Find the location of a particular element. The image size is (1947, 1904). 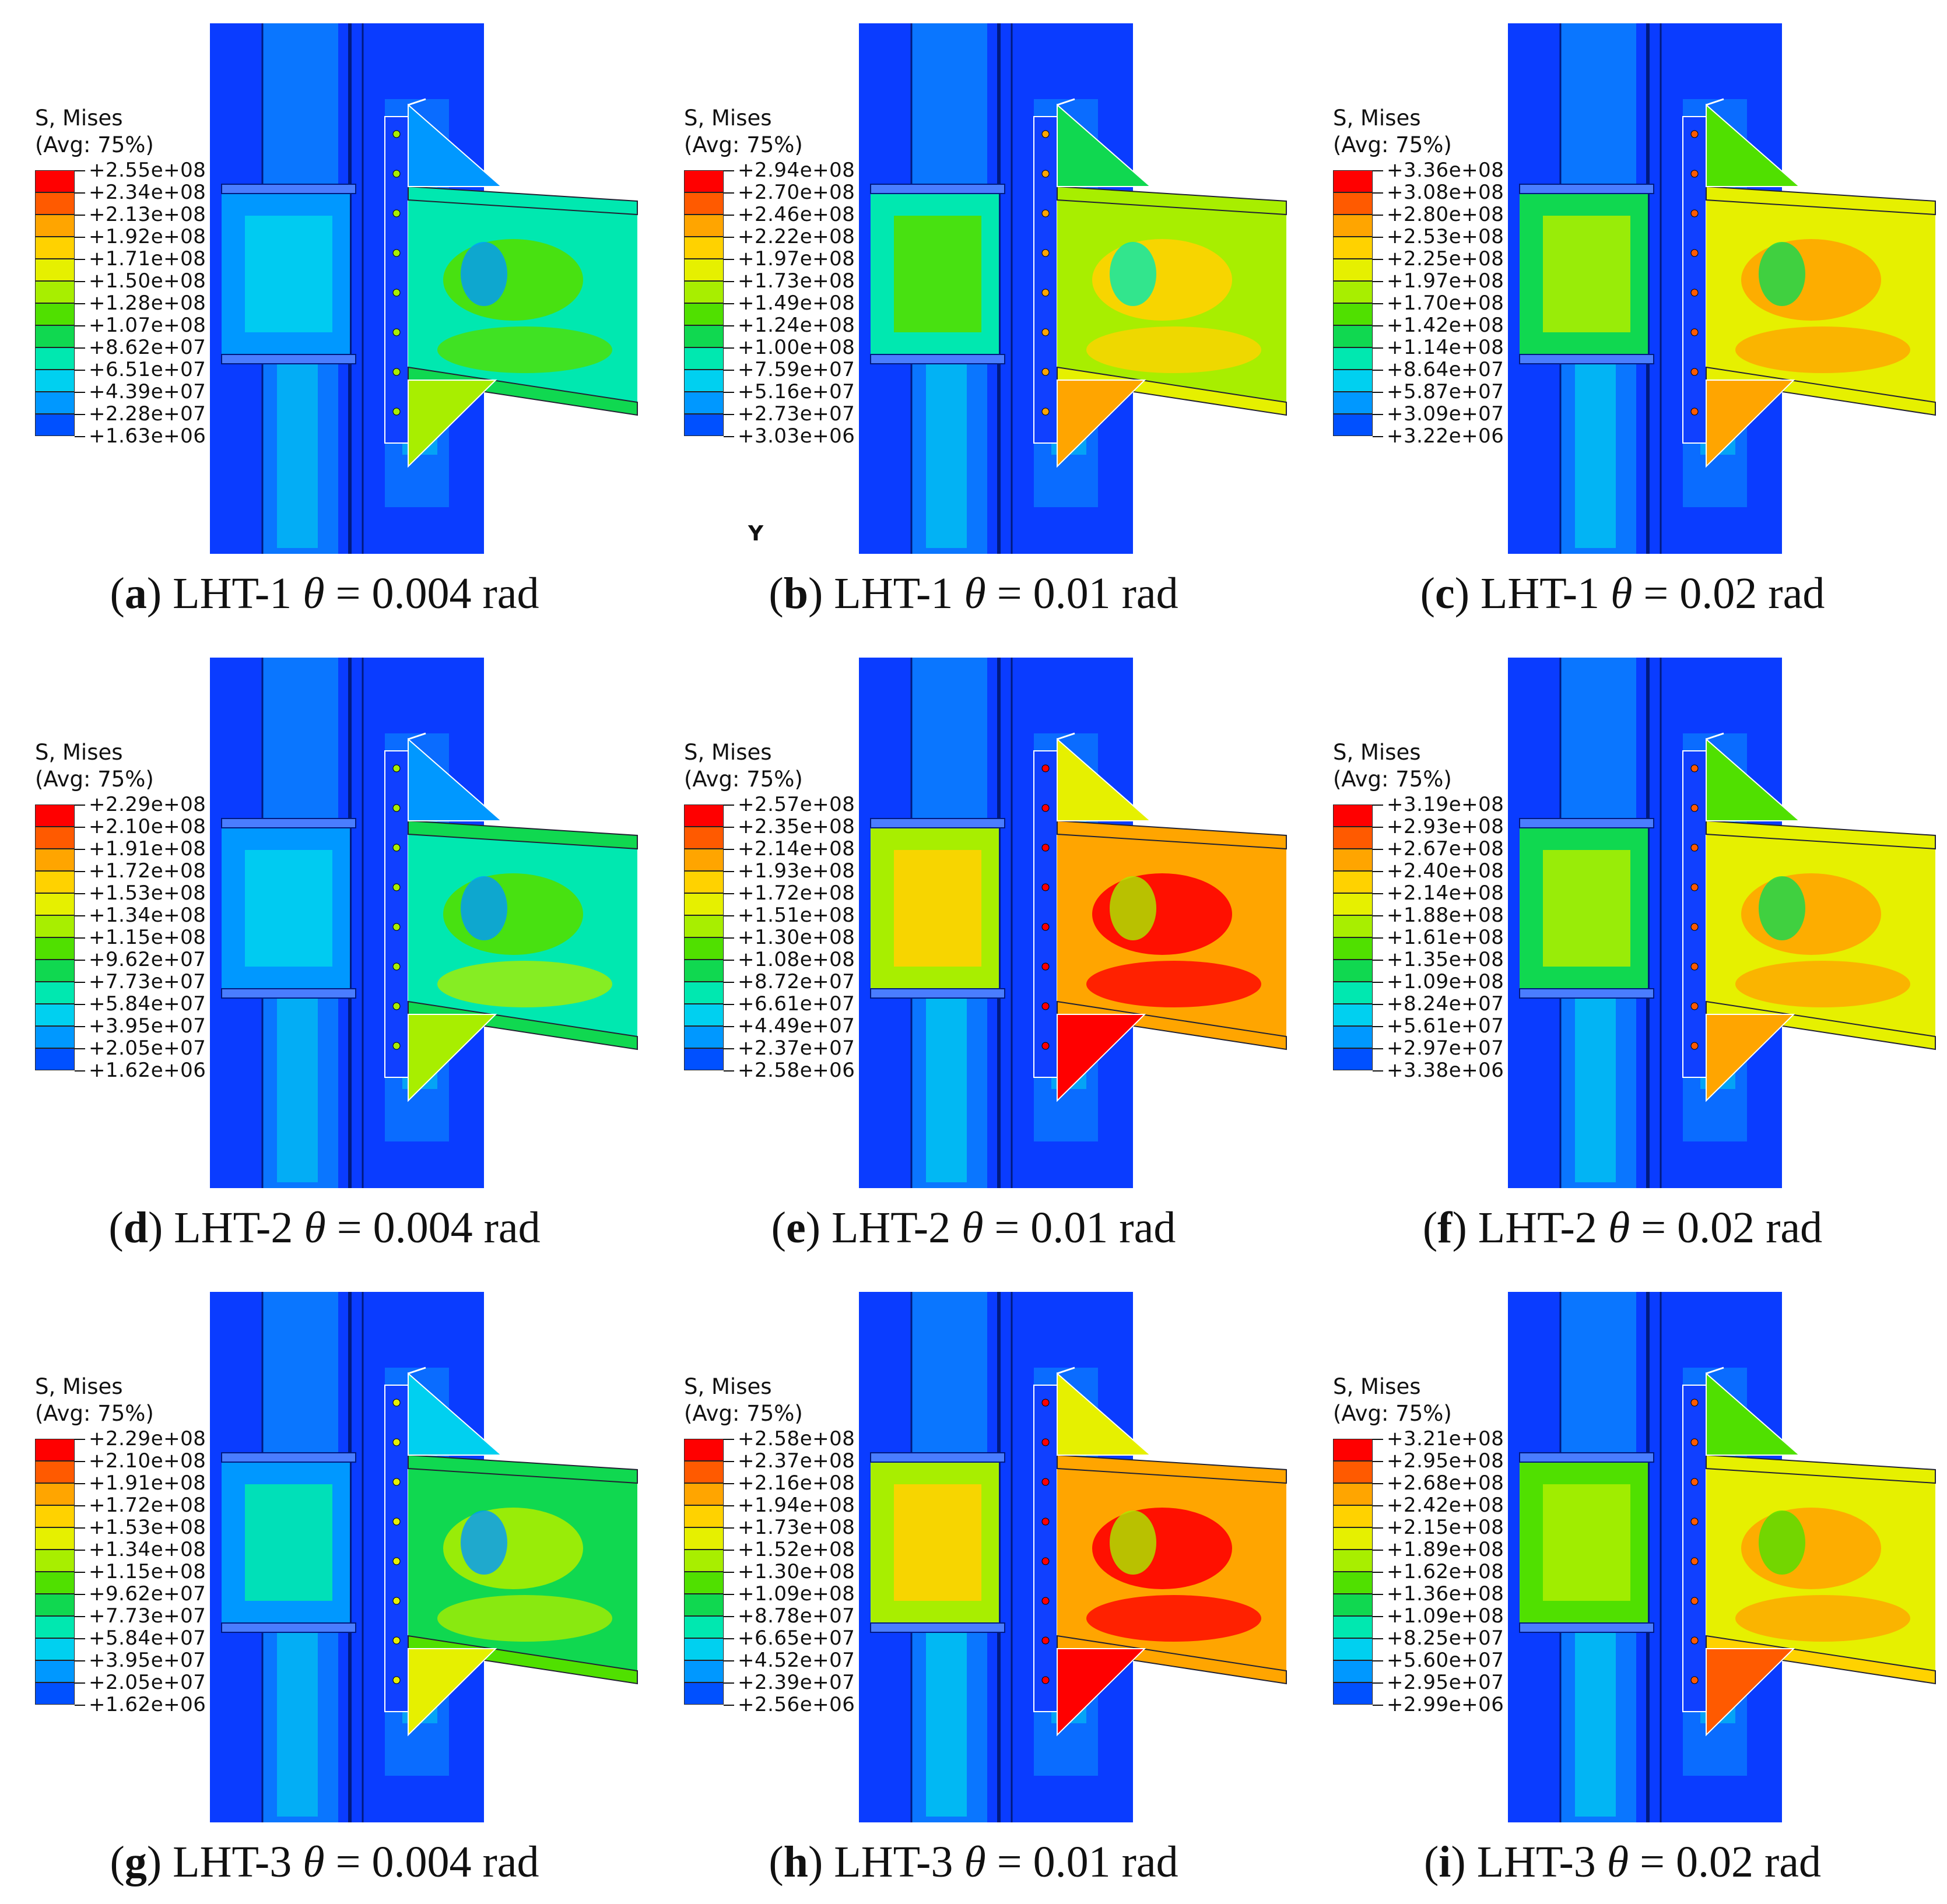

legend-value: +6.65e+07 is located at coordinates (796, 1638).